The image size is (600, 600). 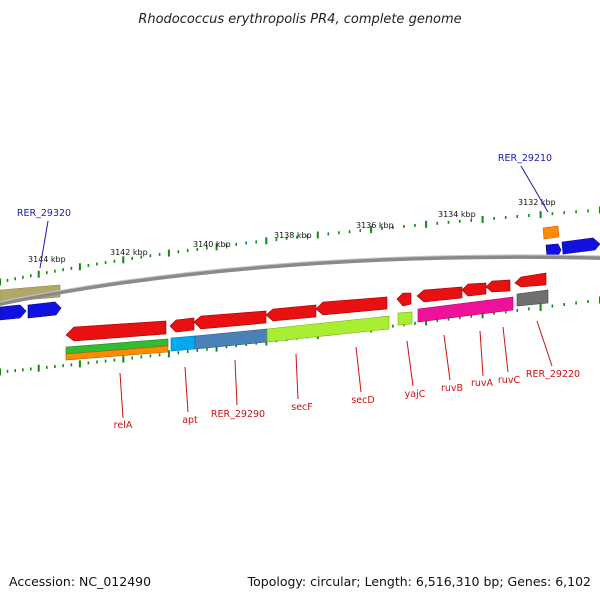 I want to click on scale-label-3140: 3140 kbp, so click(x=212, y=244).